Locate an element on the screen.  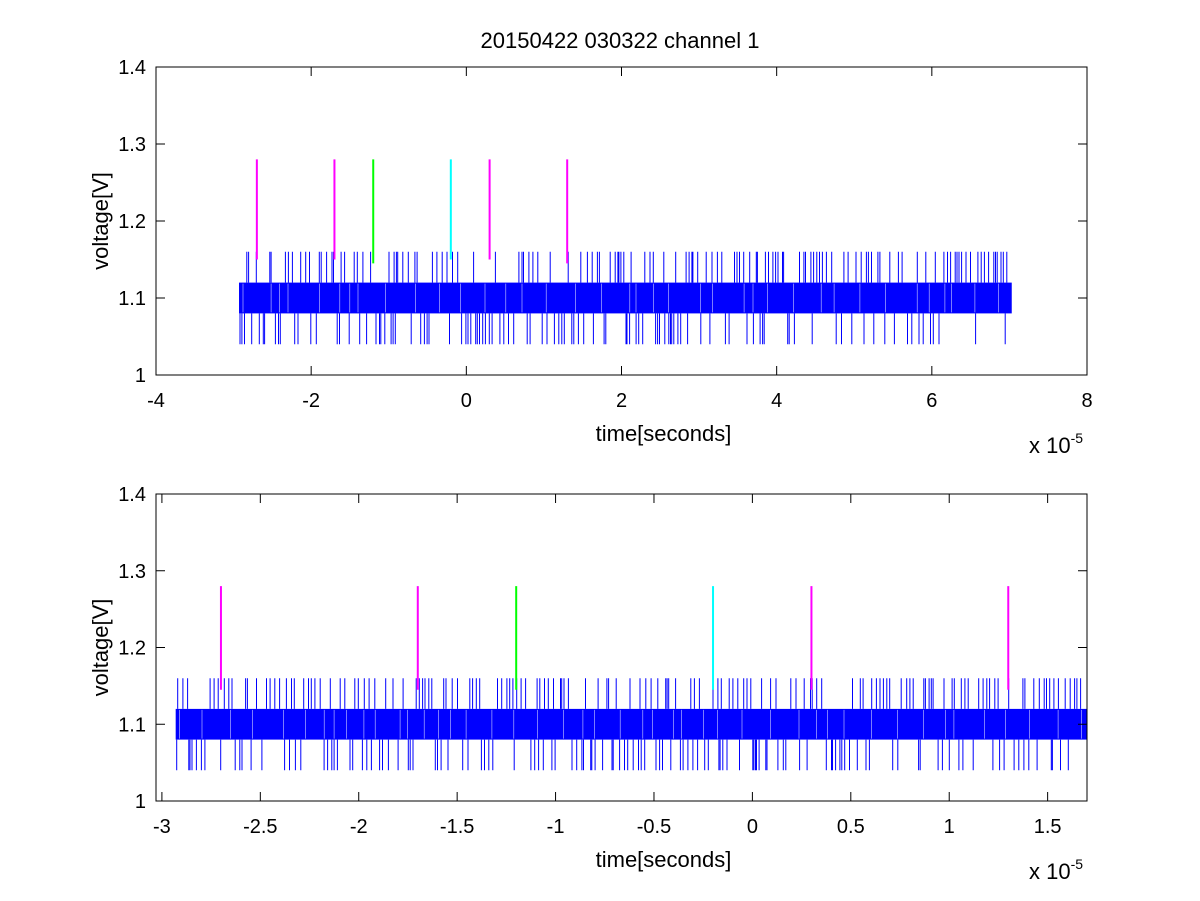
x-tick-label: 1 is located at coordinates (949, 827).